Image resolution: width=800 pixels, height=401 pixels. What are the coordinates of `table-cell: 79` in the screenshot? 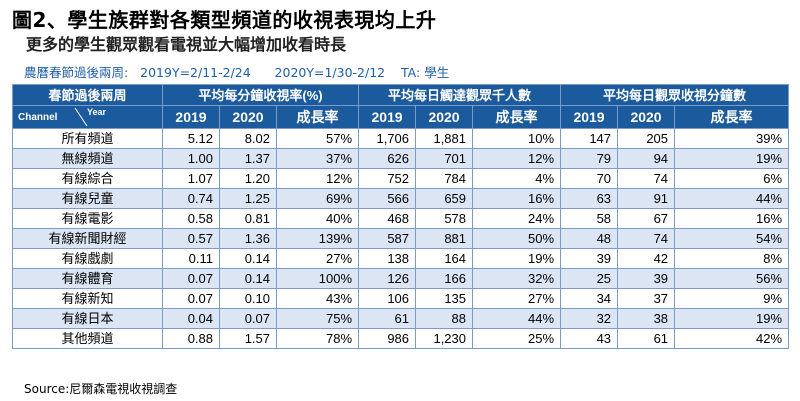 It's located at (589, 158).